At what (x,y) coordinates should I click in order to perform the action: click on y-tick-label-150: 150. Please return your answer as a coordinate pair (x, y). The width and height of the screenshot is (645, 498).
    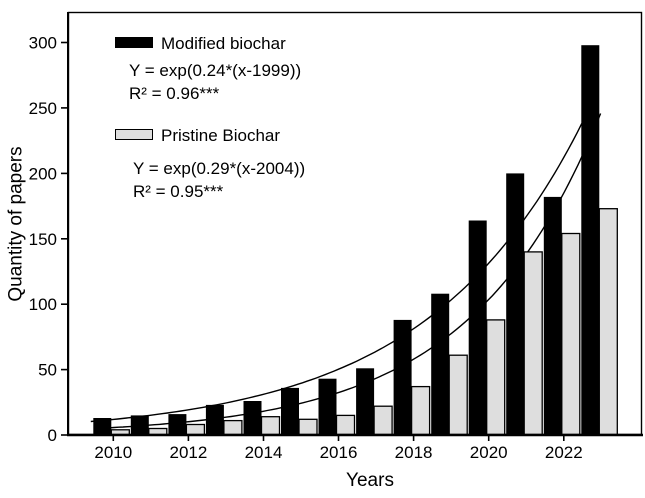
    Looking at the image, I should click on (43, 239).